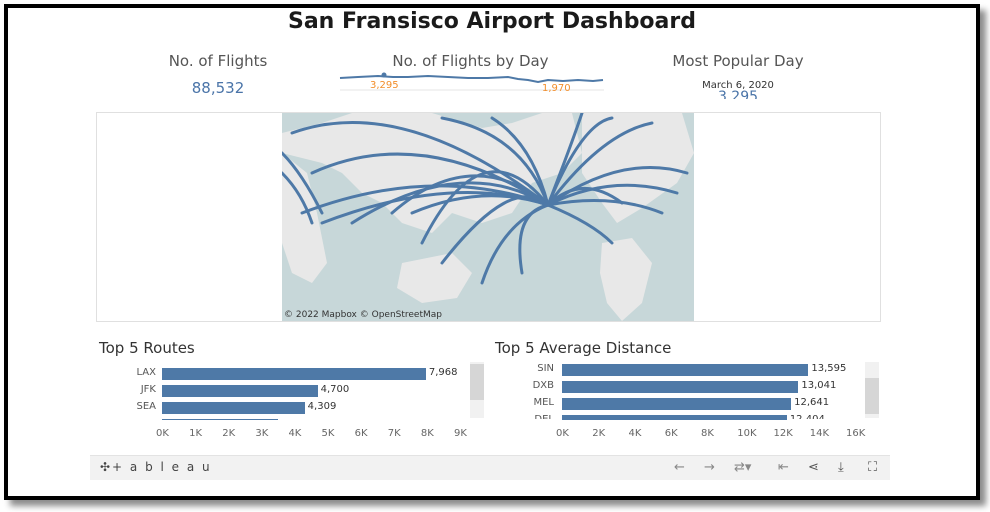  Describe the element at coordinates (707, 433) in the screenshot. I see `distance-axis-tick: 8K` at that location.